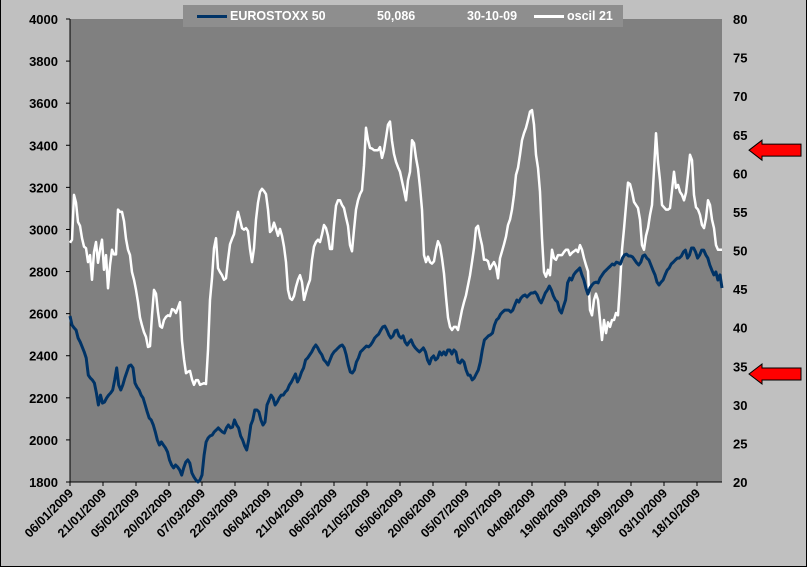  I want to click on right-y-axis: 80 75 70 65 60 55 50 45 40 35 30 25 20, so click(740, 251).